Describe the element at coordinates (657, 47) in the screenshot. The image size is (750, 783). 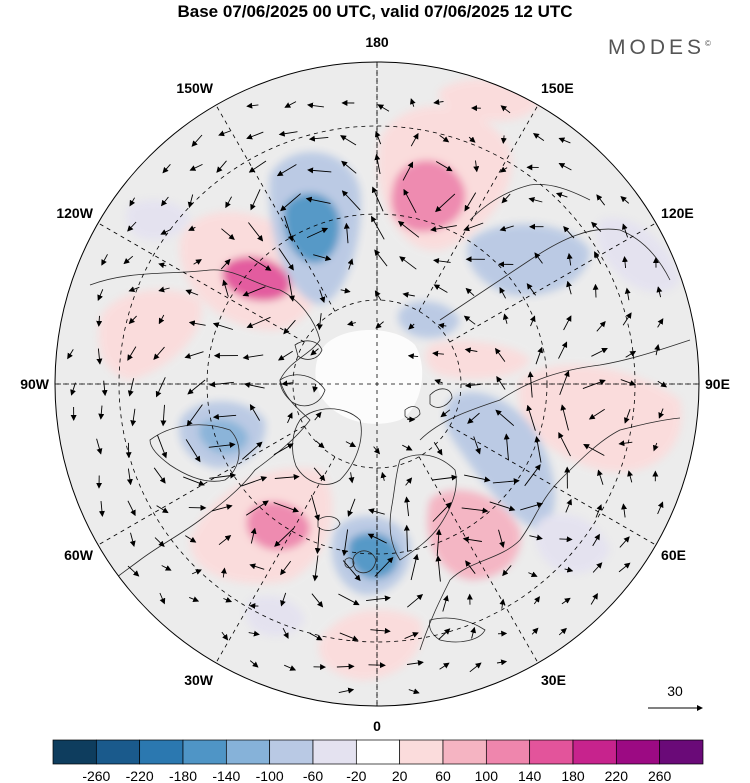
I see `brand-text: MODES` at that location.